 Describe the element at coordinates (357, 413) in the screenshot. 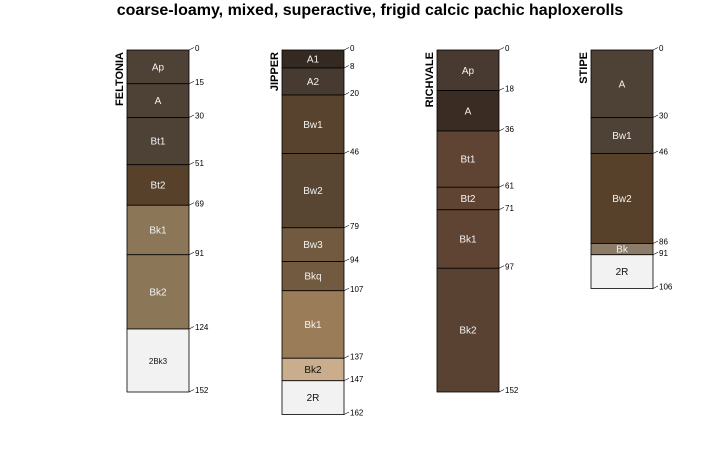

I see `depth-label: 162` at that location.